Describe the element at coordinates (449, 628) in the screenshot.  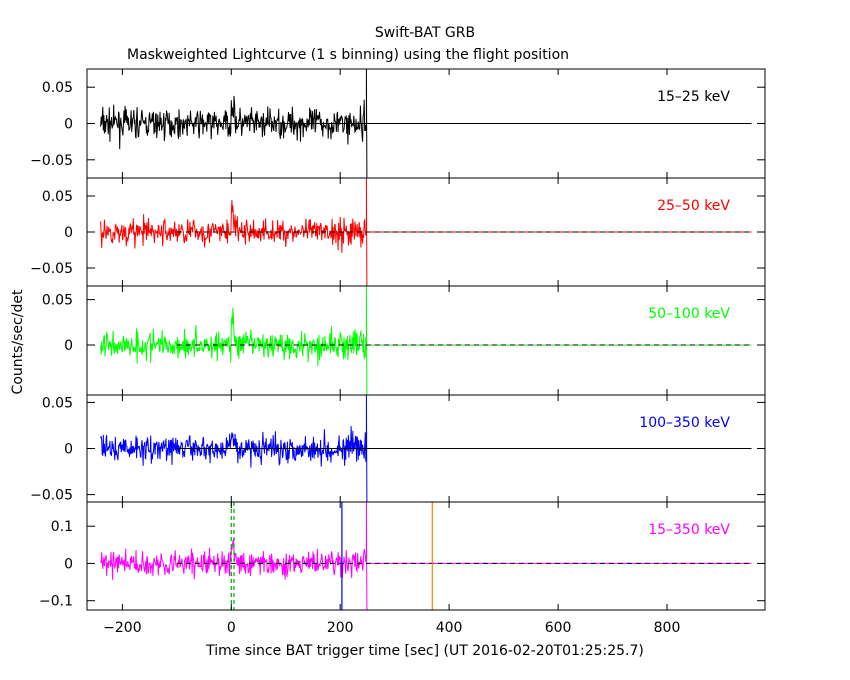
I see `x-tick-label: 400` at that location.